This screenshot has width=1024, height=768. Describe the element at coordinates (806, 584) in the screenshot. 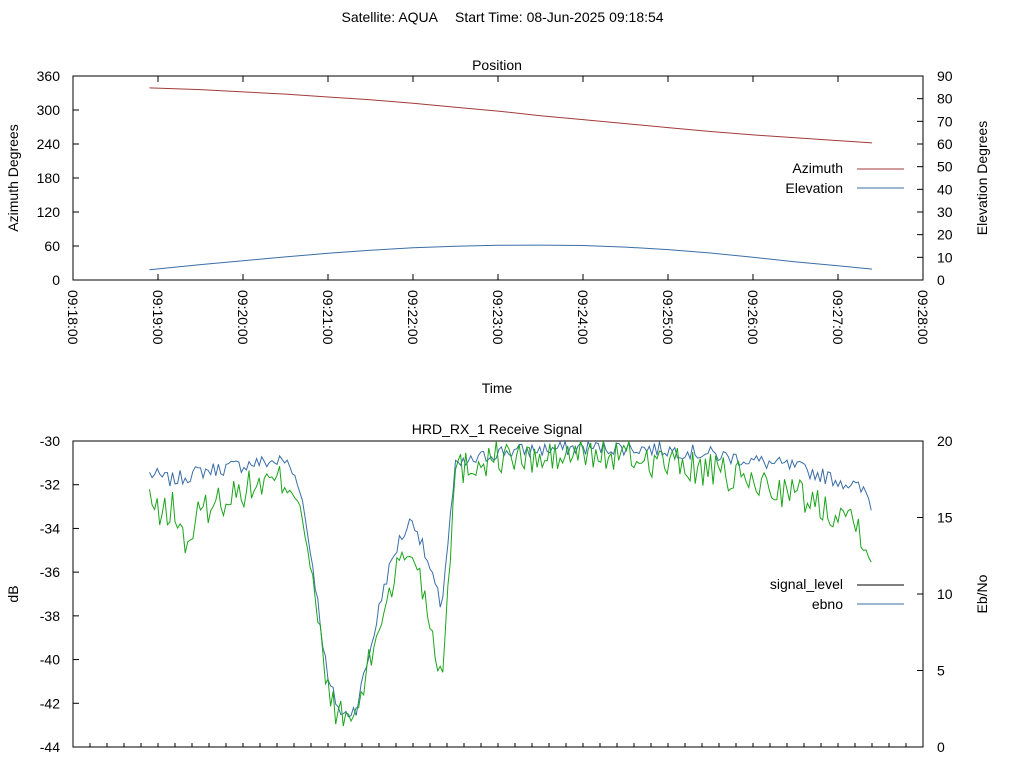

I see `legend-label-signal-level: signal_level` at that location.